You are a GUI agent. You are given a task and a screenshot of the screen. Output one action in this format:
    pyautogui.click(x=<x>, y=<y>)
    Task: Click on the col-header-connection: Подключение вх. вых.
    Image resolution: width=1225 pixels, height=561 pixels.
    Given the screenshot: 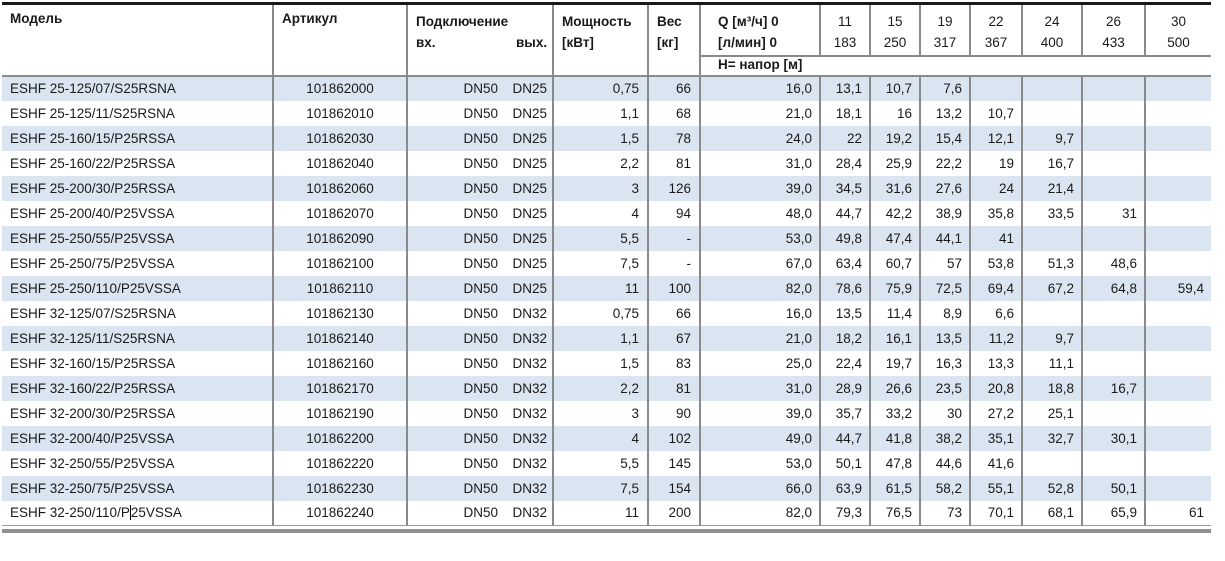 What is the action you would take?
    pyautogui.click(x=480, y=39)
    